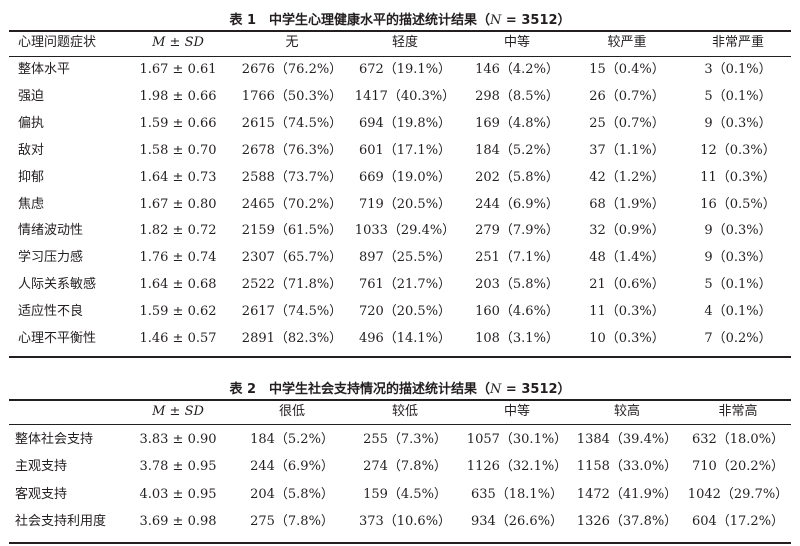 The height and width of the screenshot is (546, 800). I want to click on table1-row-0-col-2: 2676（76.2%）, so click(292, 69).